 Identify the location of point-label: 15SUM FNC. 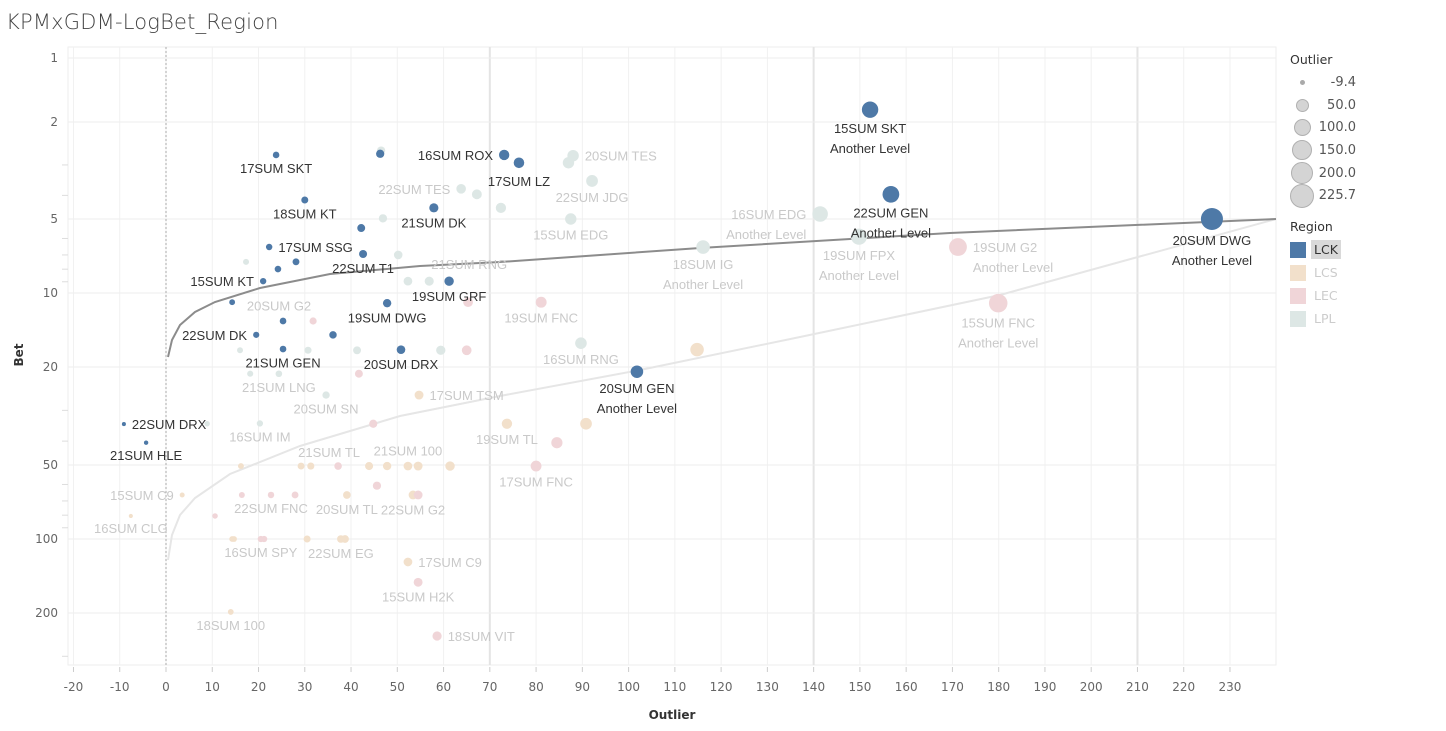
(998, 322).